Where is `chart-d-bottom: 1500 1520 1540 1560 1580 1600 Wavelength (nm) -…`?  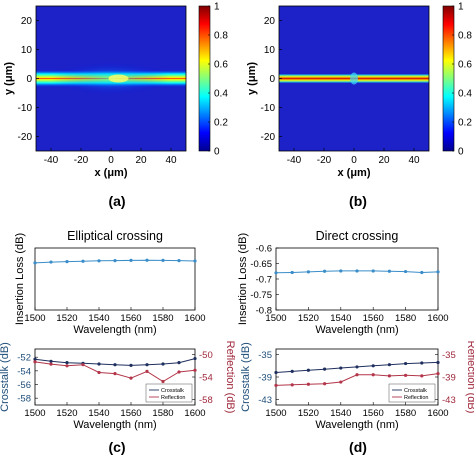
chart-d-bottom: 1500 1520 1540 1560 1580 1600 Wavelength (nm) -… is located at coordinates (357, 386).